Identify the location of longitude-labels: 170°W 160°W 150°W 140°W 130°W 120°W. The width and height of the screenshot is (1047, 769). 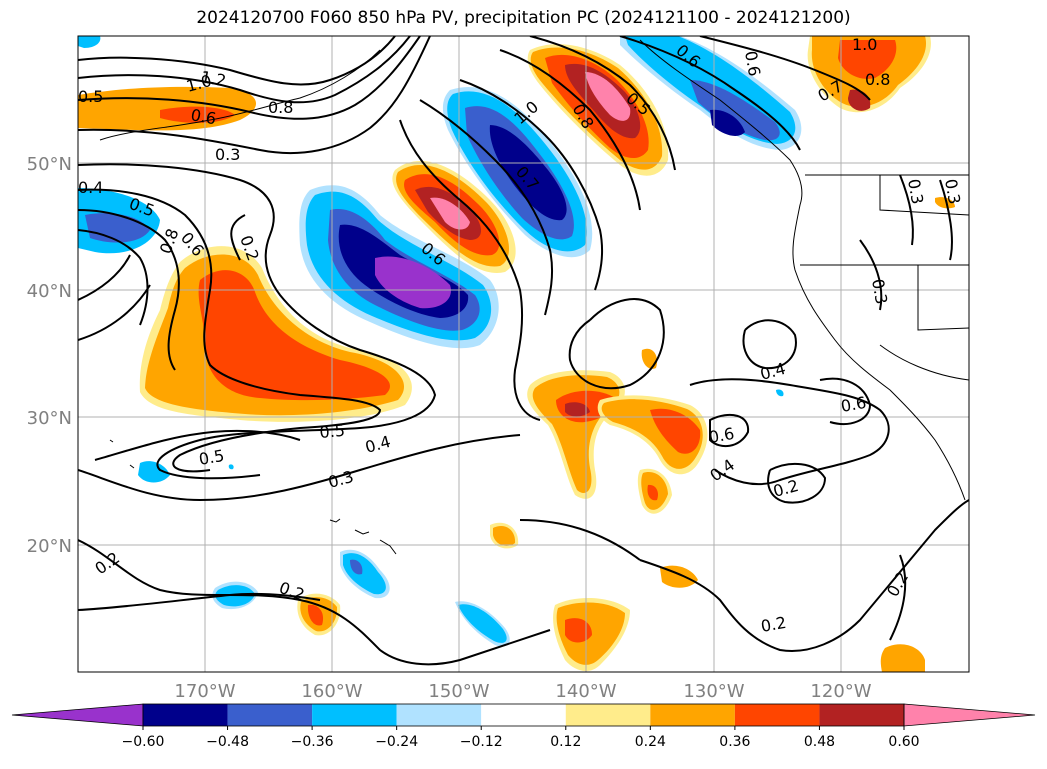
(522, 691).